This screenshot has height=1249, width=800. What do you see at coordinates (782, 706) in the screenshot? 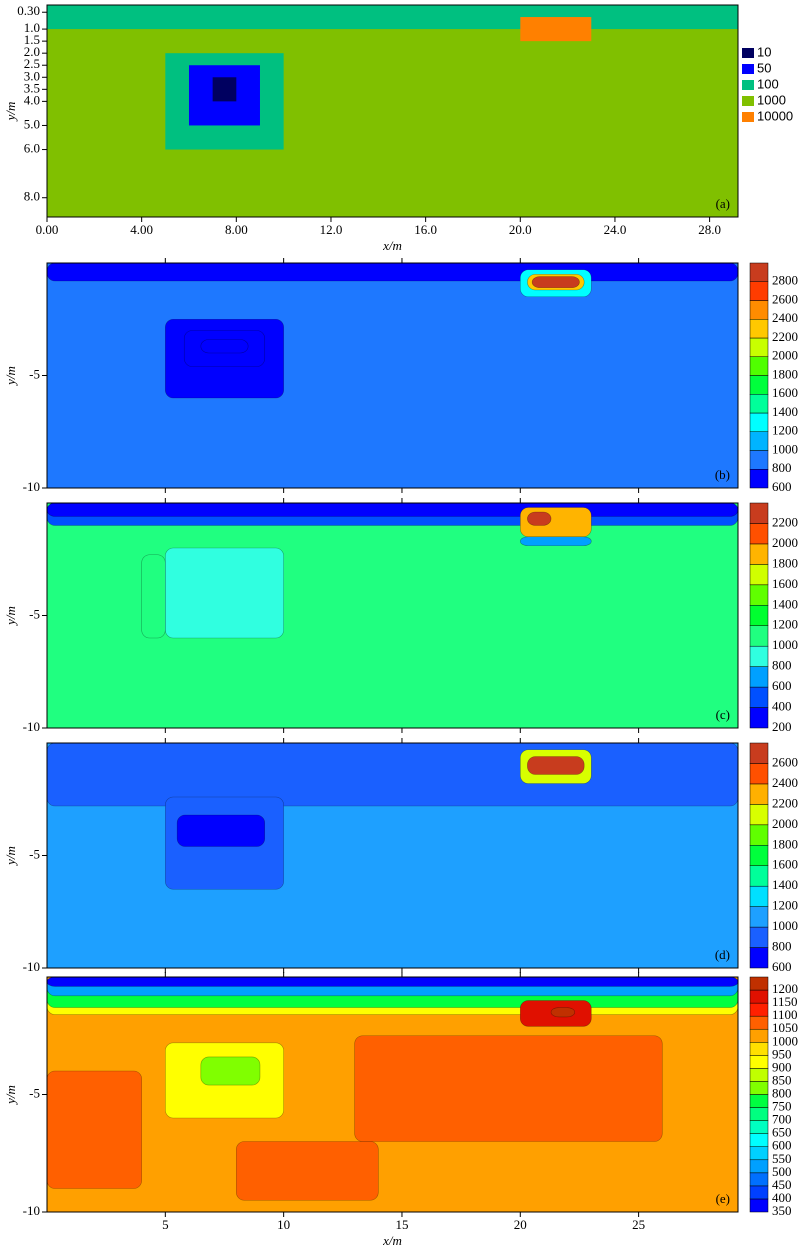
I see `colorbar-label: 400` at bounding box center [782, 706].